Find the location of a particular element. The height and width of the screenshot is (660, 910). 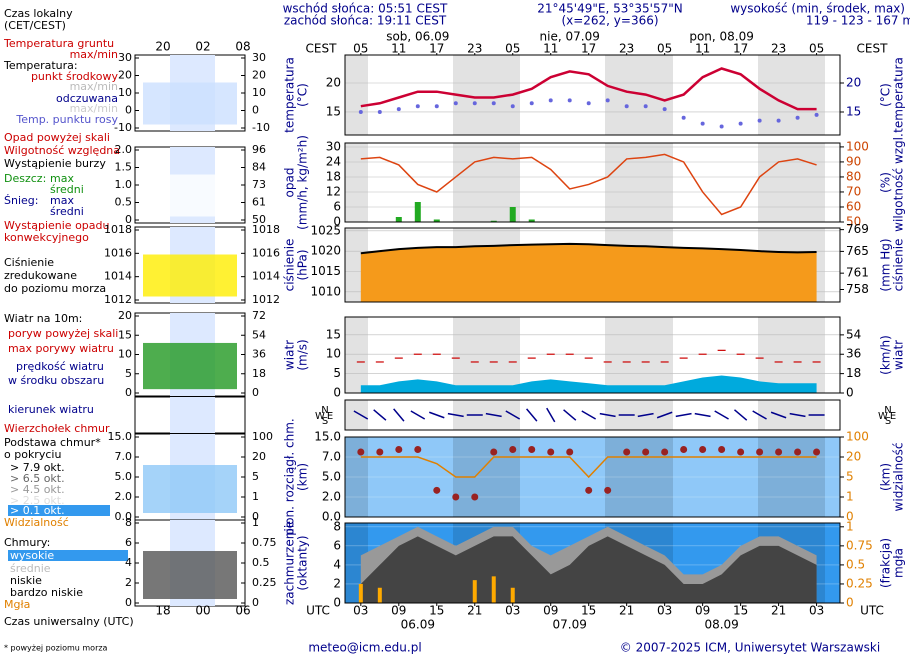

legend-tick-label: 7.0 is located at coordinates (124, 456).